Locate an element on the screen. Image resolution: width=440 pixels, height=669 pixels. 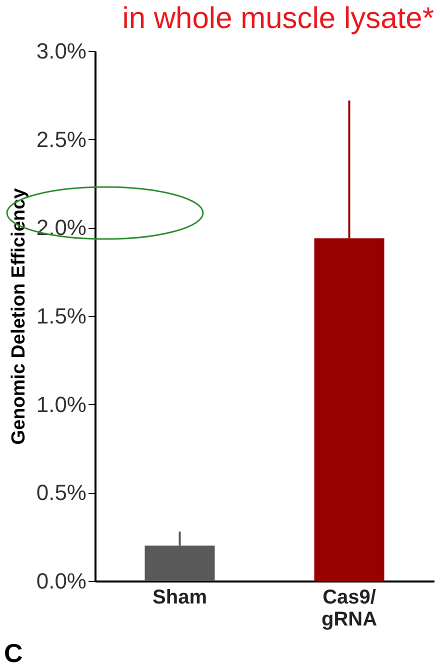
y-tick-label: 1.0% is located at coordinates (61, 404).